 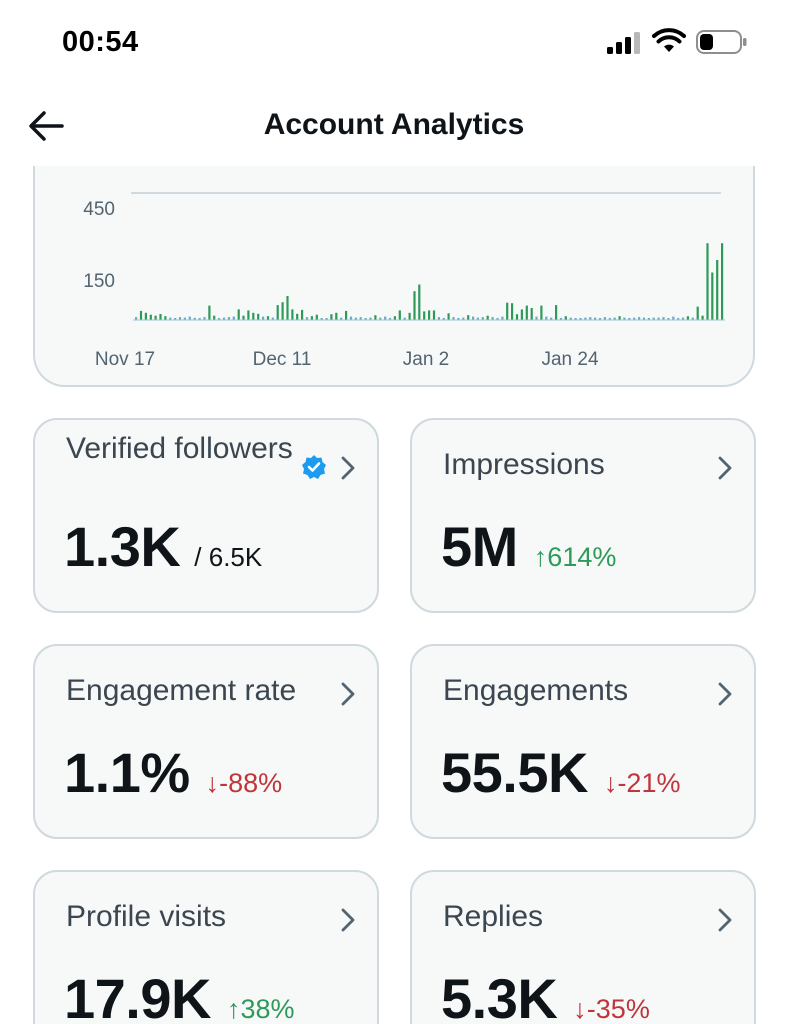 What do you see at coordinates (163, 546) in the screenshot?
I see `metric-value-row: 1.3K / 6.5K` at bounding box center [163, 546].